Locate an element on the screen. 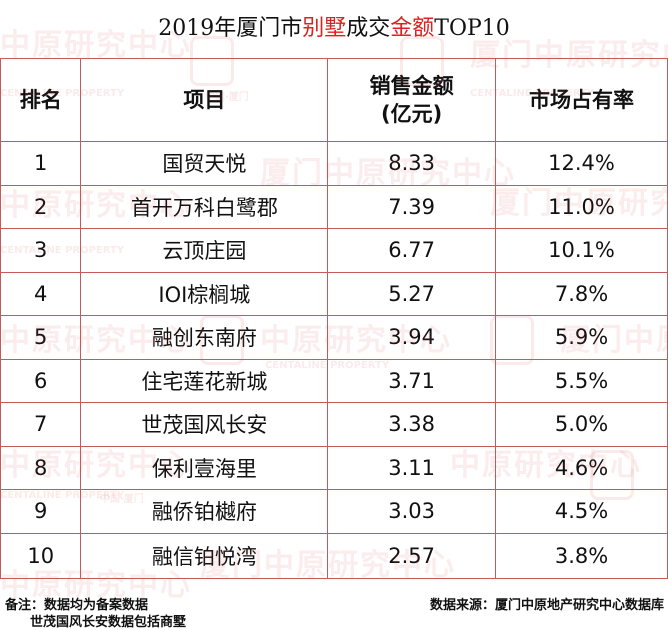 The height and width of the screenshot is (630, 668). rank-cell: 5 is located at coordinates (41, 337).